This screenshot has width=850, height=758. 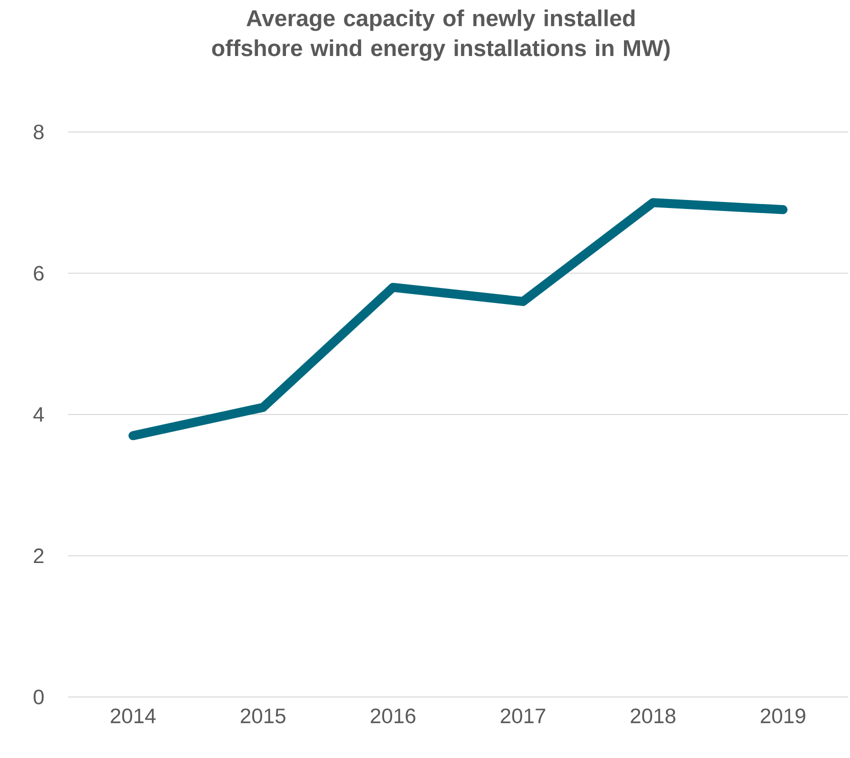 I want to click on x-tick-label: 2016, so click(x=393, y=716).